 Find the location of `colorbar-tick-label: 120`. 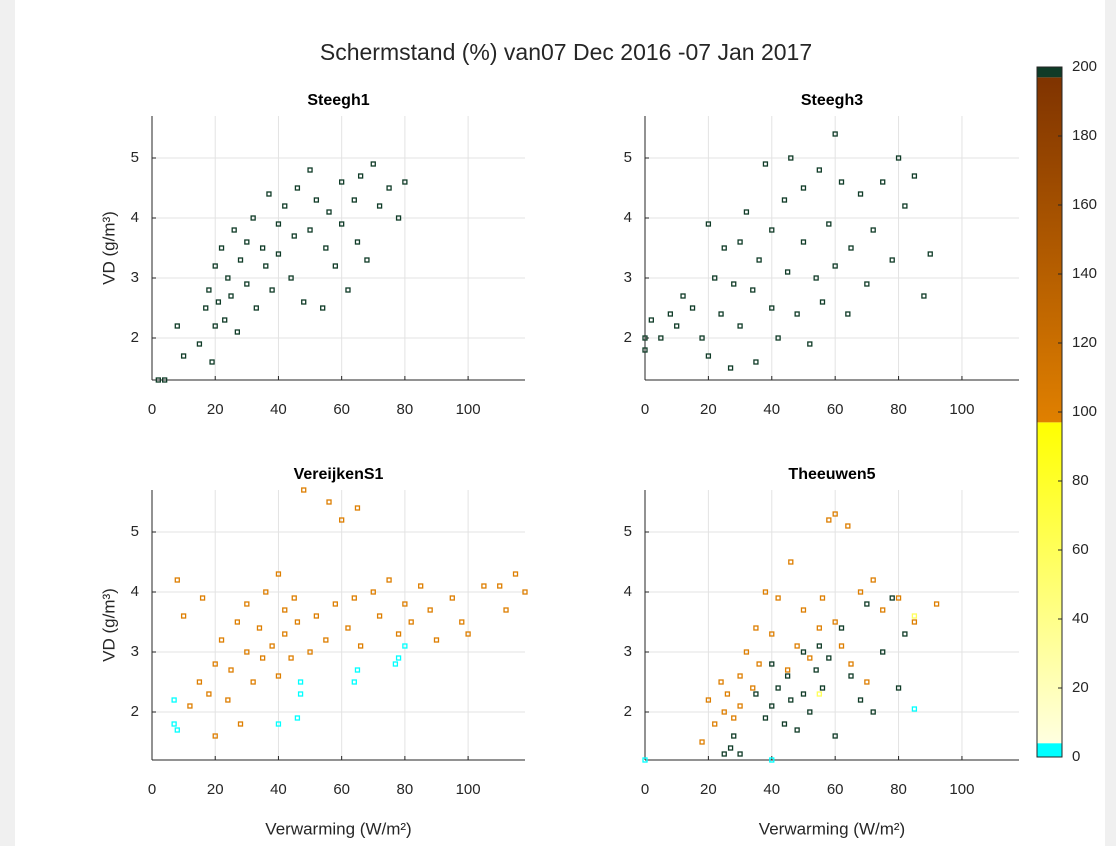

colorbar-tick-label: 120 is located at coordinates (1084, 342).